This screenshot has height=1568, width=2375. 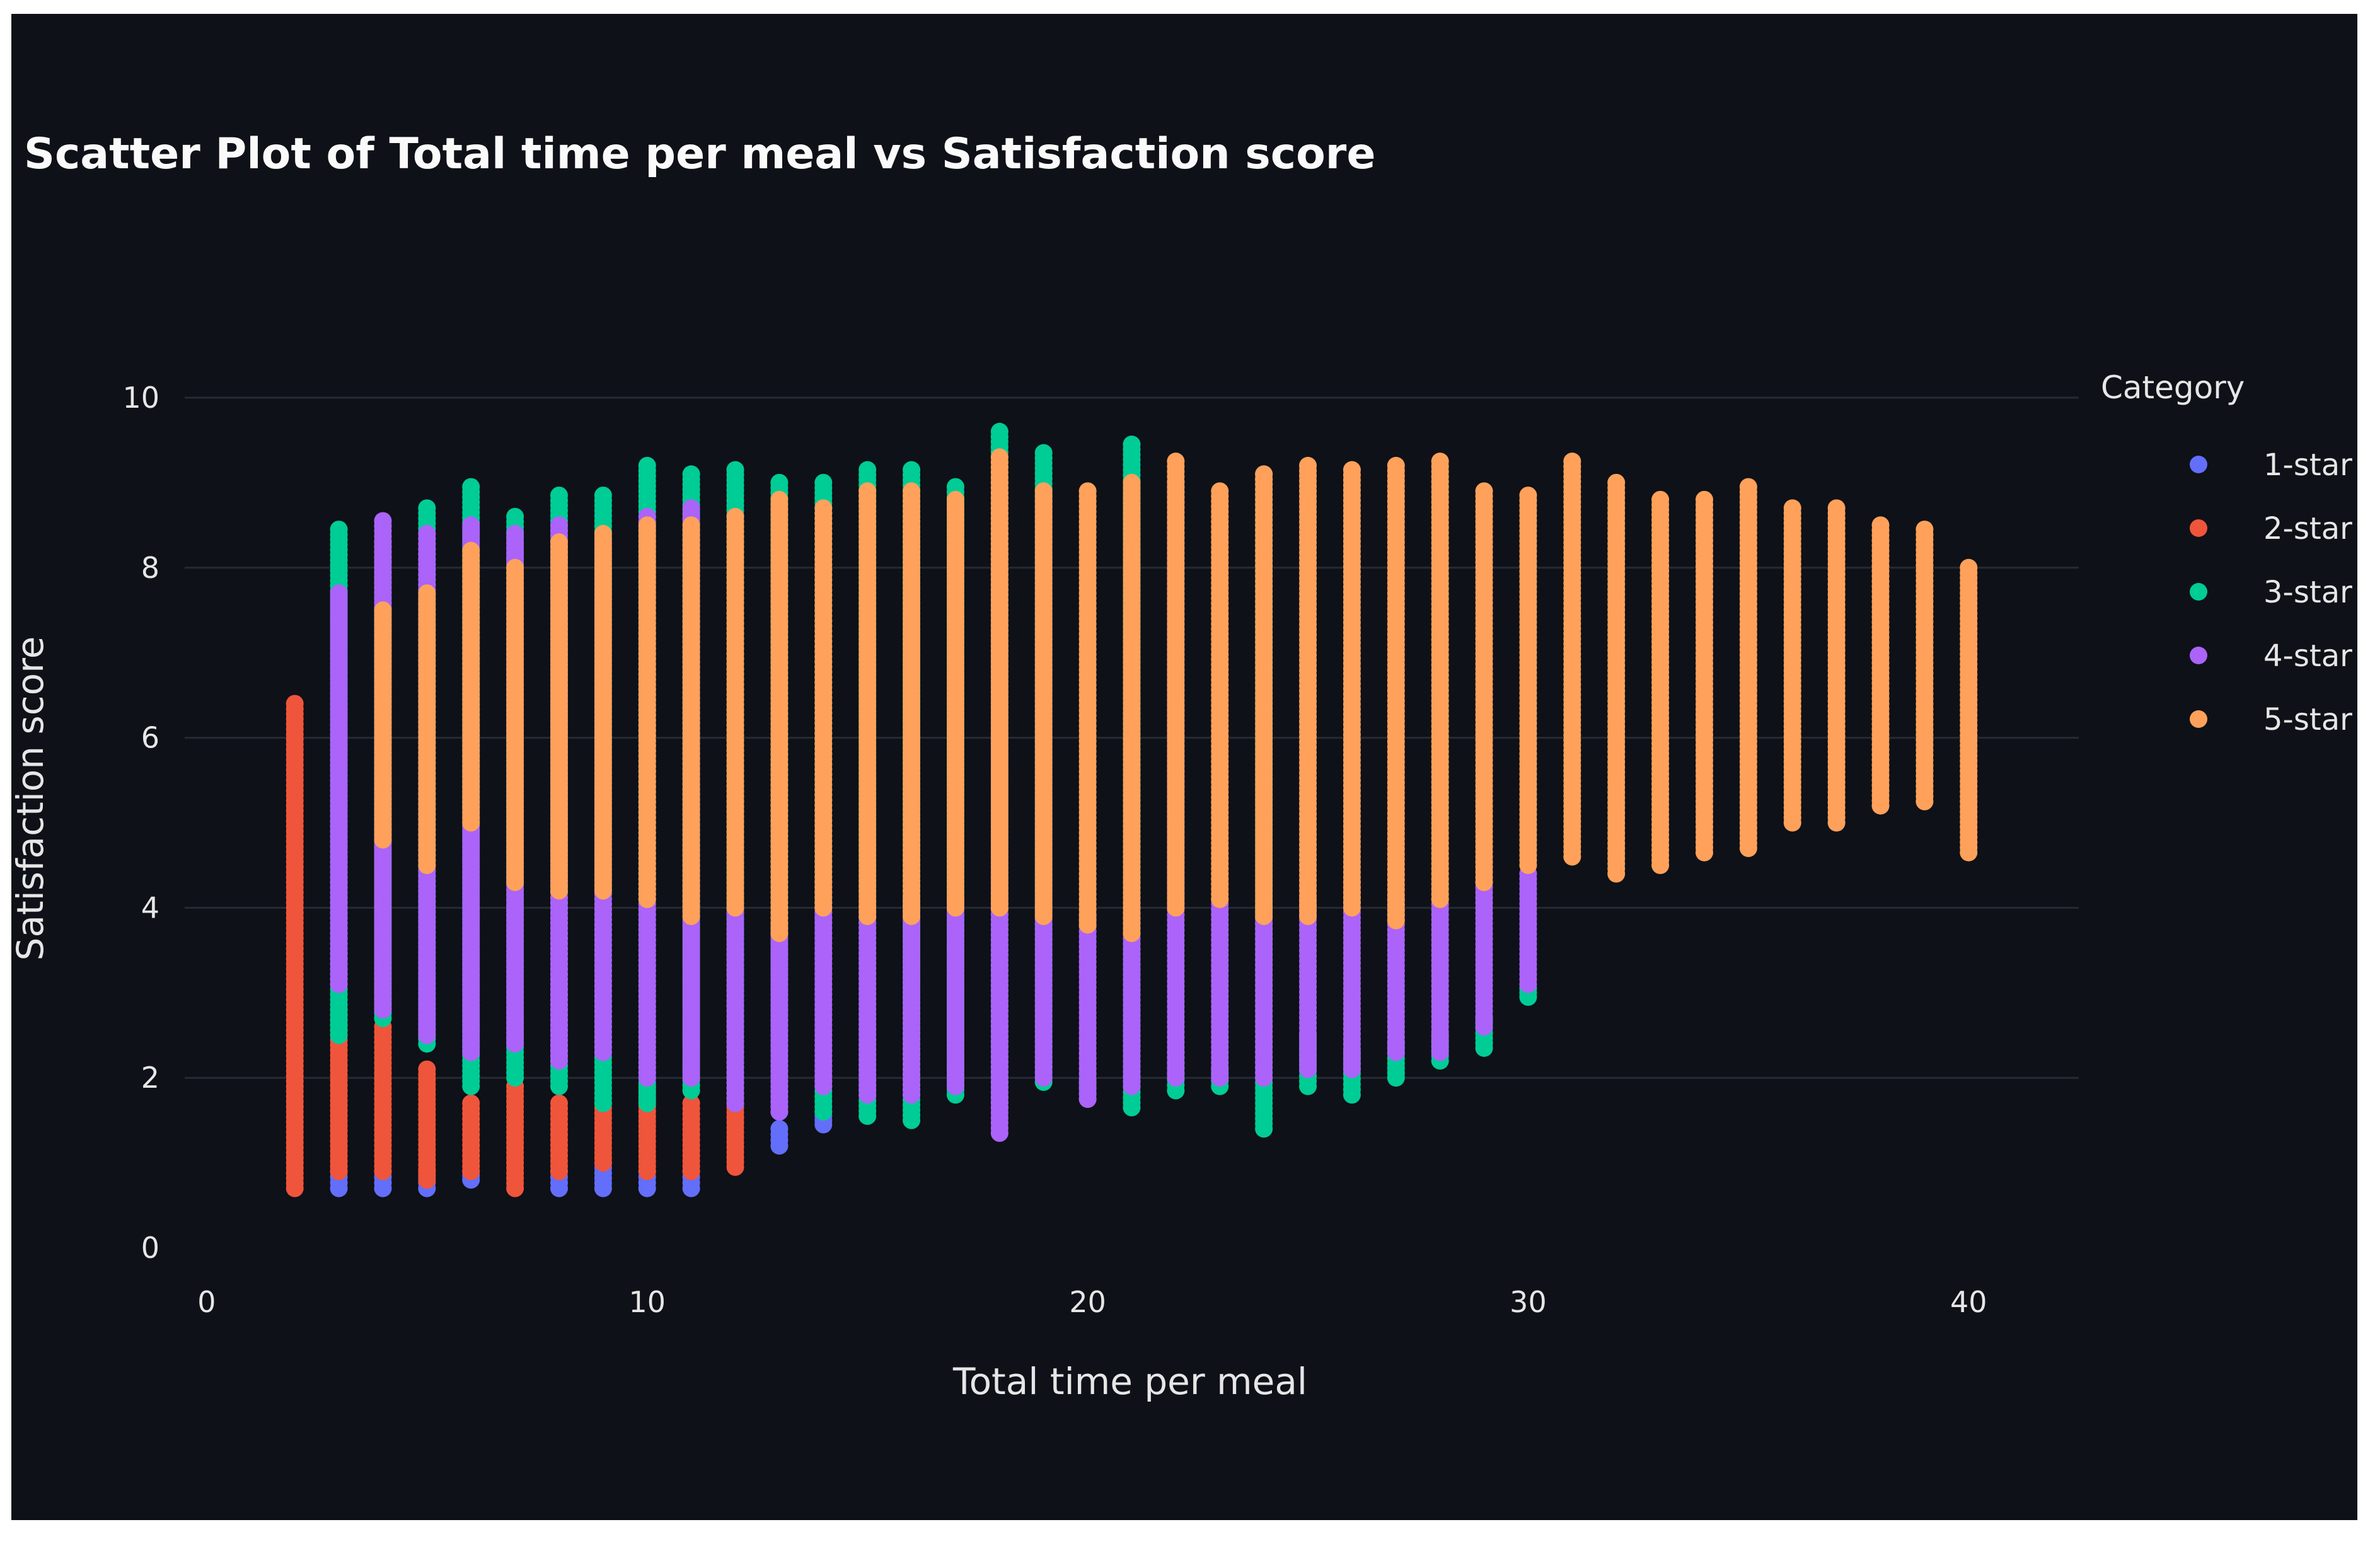 What do you see at coordinates (581, 1150) in the screenshot?
I see `series-1-star` at bounding box center [581, 1150].